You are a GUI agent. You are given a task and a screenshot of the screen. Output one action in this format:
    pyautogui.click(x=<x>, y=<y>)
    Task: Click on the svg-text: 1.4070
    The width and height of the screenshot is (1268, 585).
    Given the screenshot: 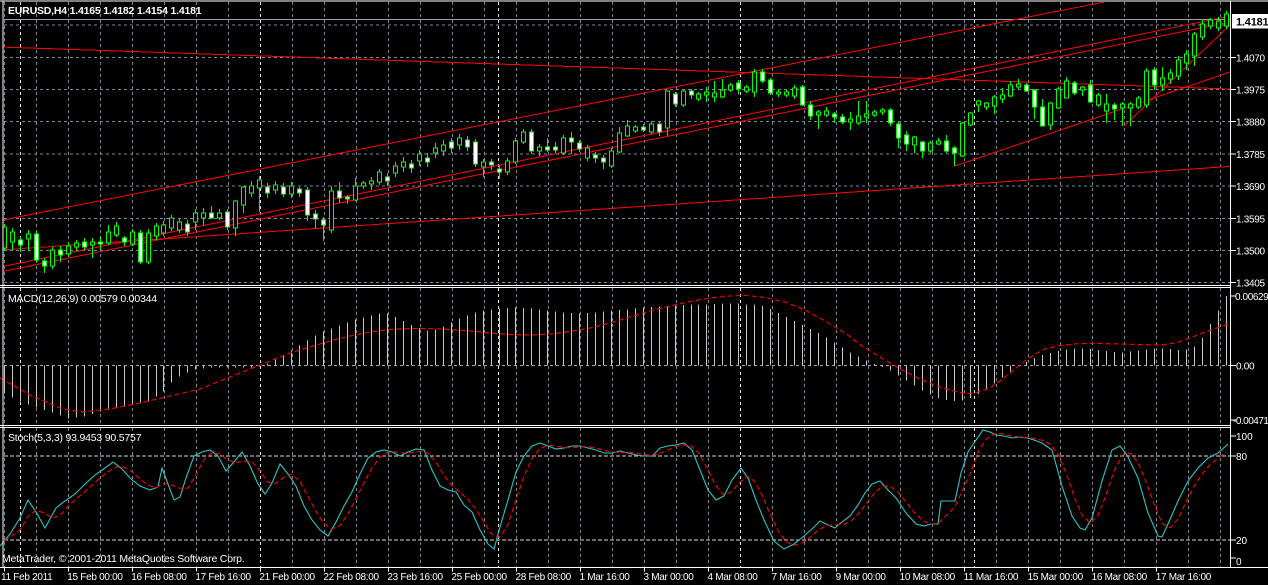 What is the action you would take?
    pyautogui.click(x=1251, y=58)
    